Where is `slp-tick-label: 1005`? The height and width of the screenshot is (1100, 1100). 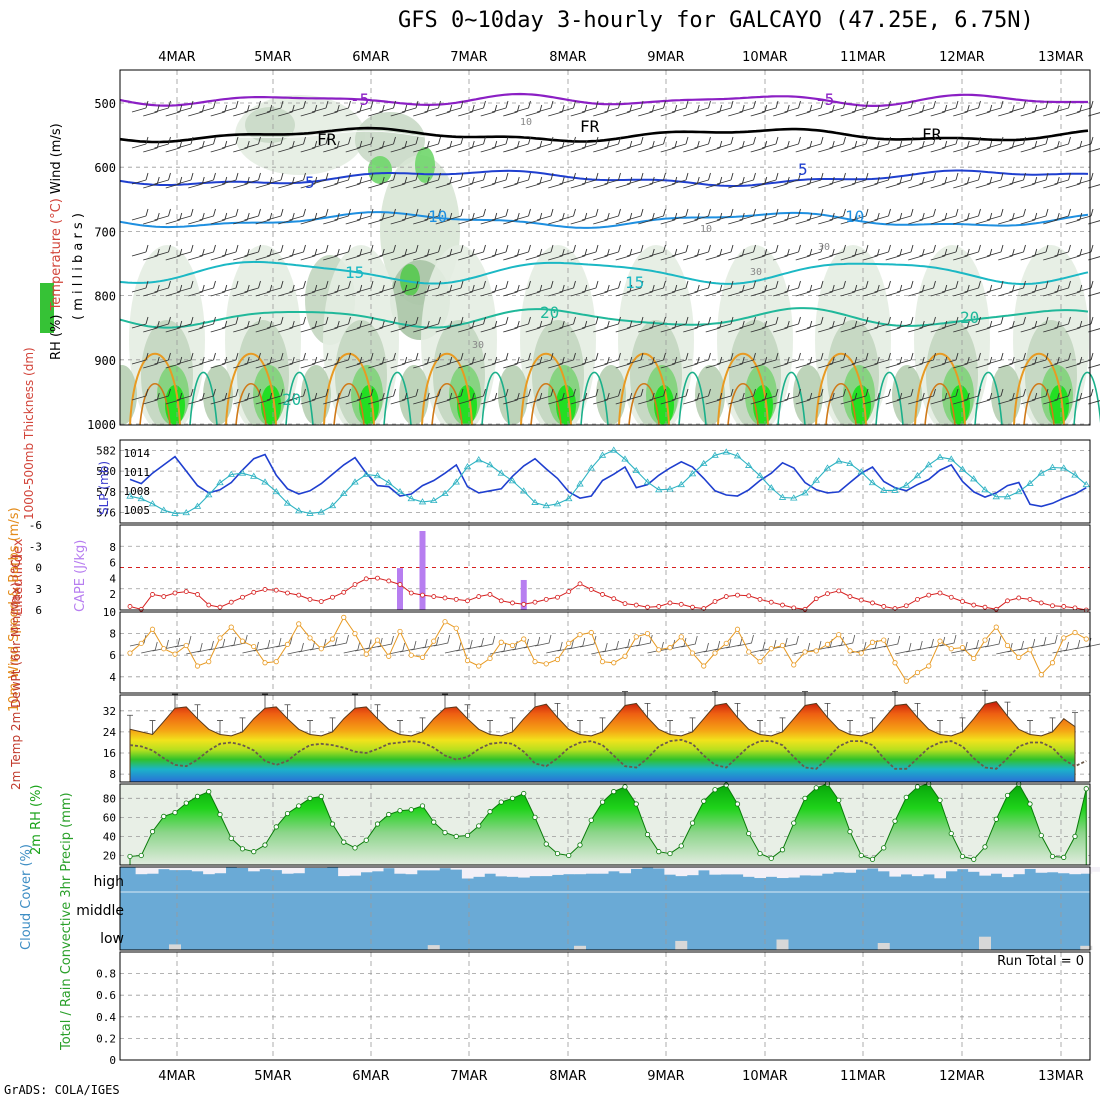 slp-tick-label: 1005 is located at coordinates (137, 510).